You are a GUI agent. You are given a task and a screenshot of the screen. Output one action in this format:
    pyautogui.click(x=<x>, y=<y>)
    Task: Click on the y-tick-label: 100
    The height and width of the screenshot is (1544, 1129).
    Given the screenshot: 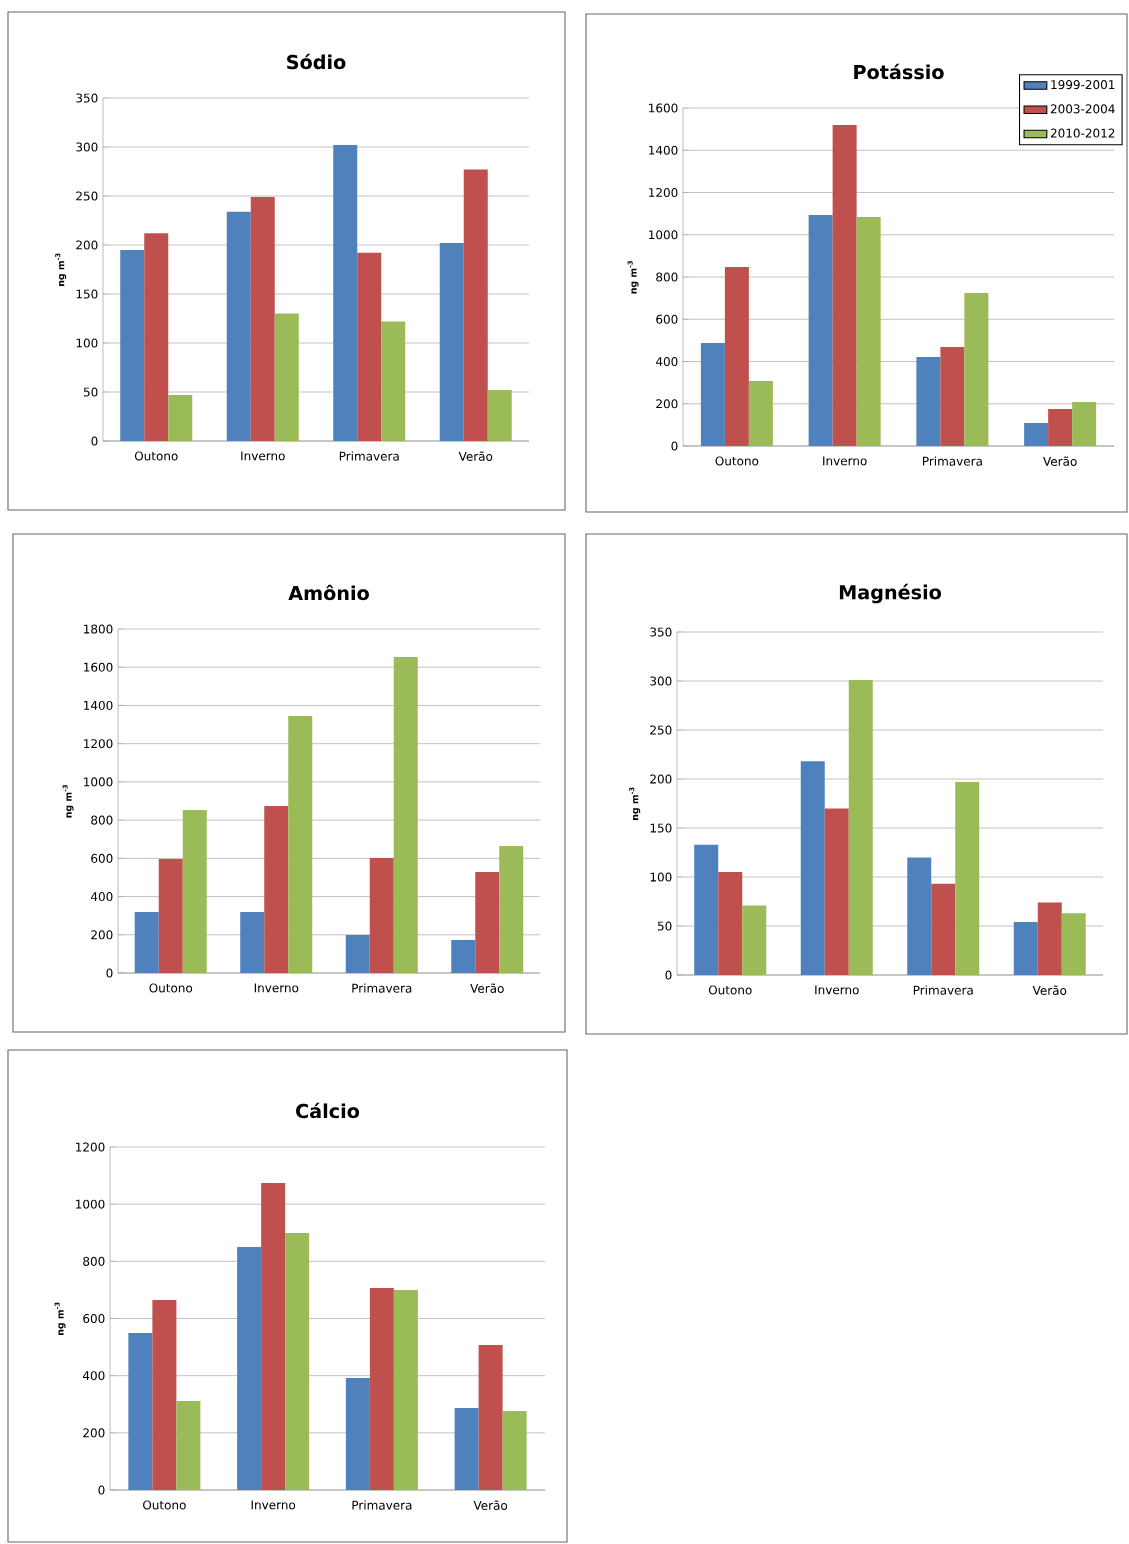 What is the action you would take?
    pyautogui.click(x=87, y=343)
    